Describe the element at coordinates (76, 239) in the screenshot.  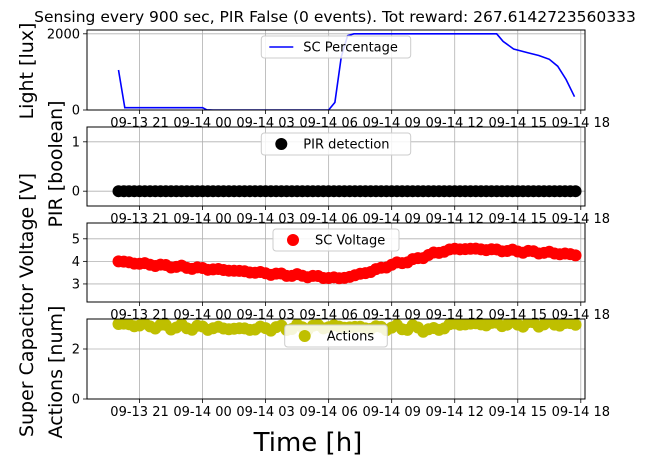
I see `y-tick-label: 5` at that location.